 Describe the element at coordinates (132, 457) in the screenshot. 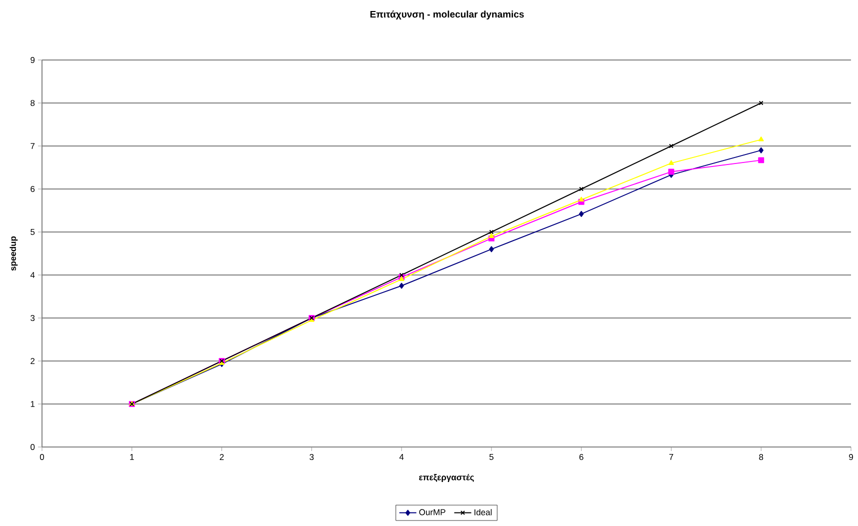

I see `x-tick-label: 1` at that location.